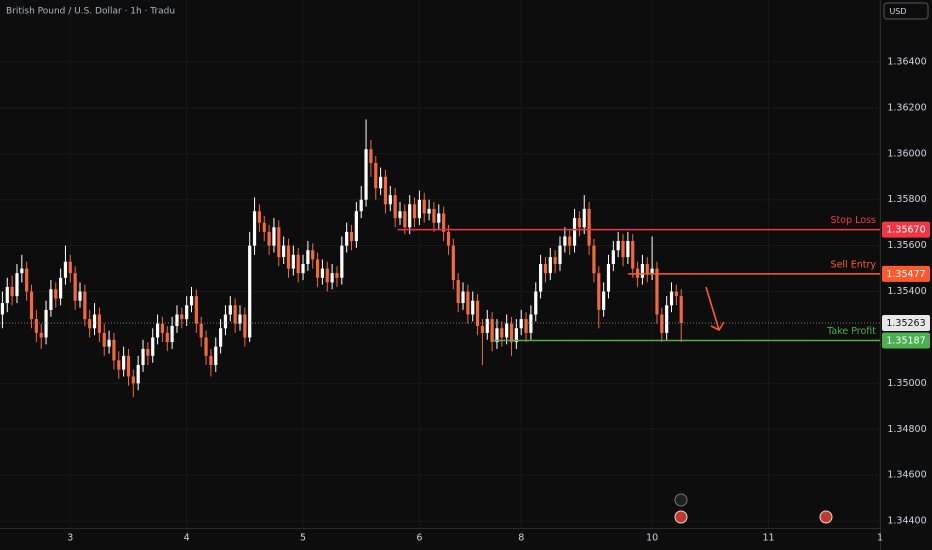 This screenshot has height=550, width=932. What do you see at coordinates (681, 500) in the screenshot?
I see `event-icon` at bounding box center [681, 500].